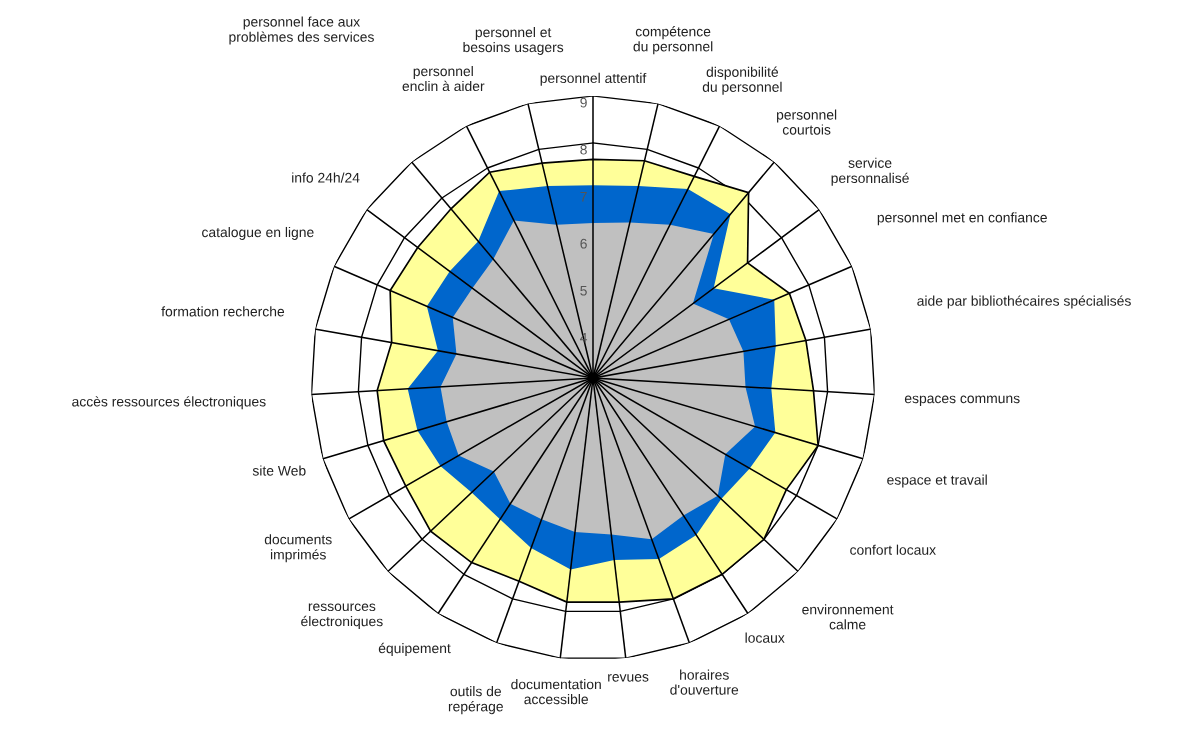  Describe the element at coordinates (258, 233) in the screenshot. I see `spoke-label: catalogue en ligne` at that location.